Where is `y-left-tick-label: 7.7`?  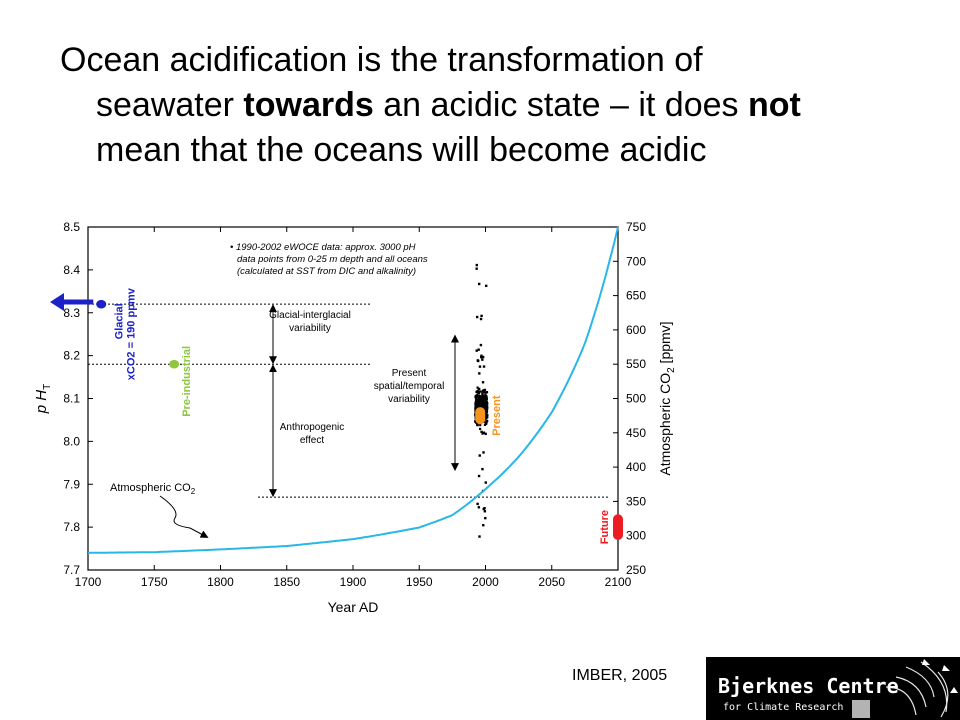
y-left-tick-label: 7.7 is located at coordinates (71, 570).